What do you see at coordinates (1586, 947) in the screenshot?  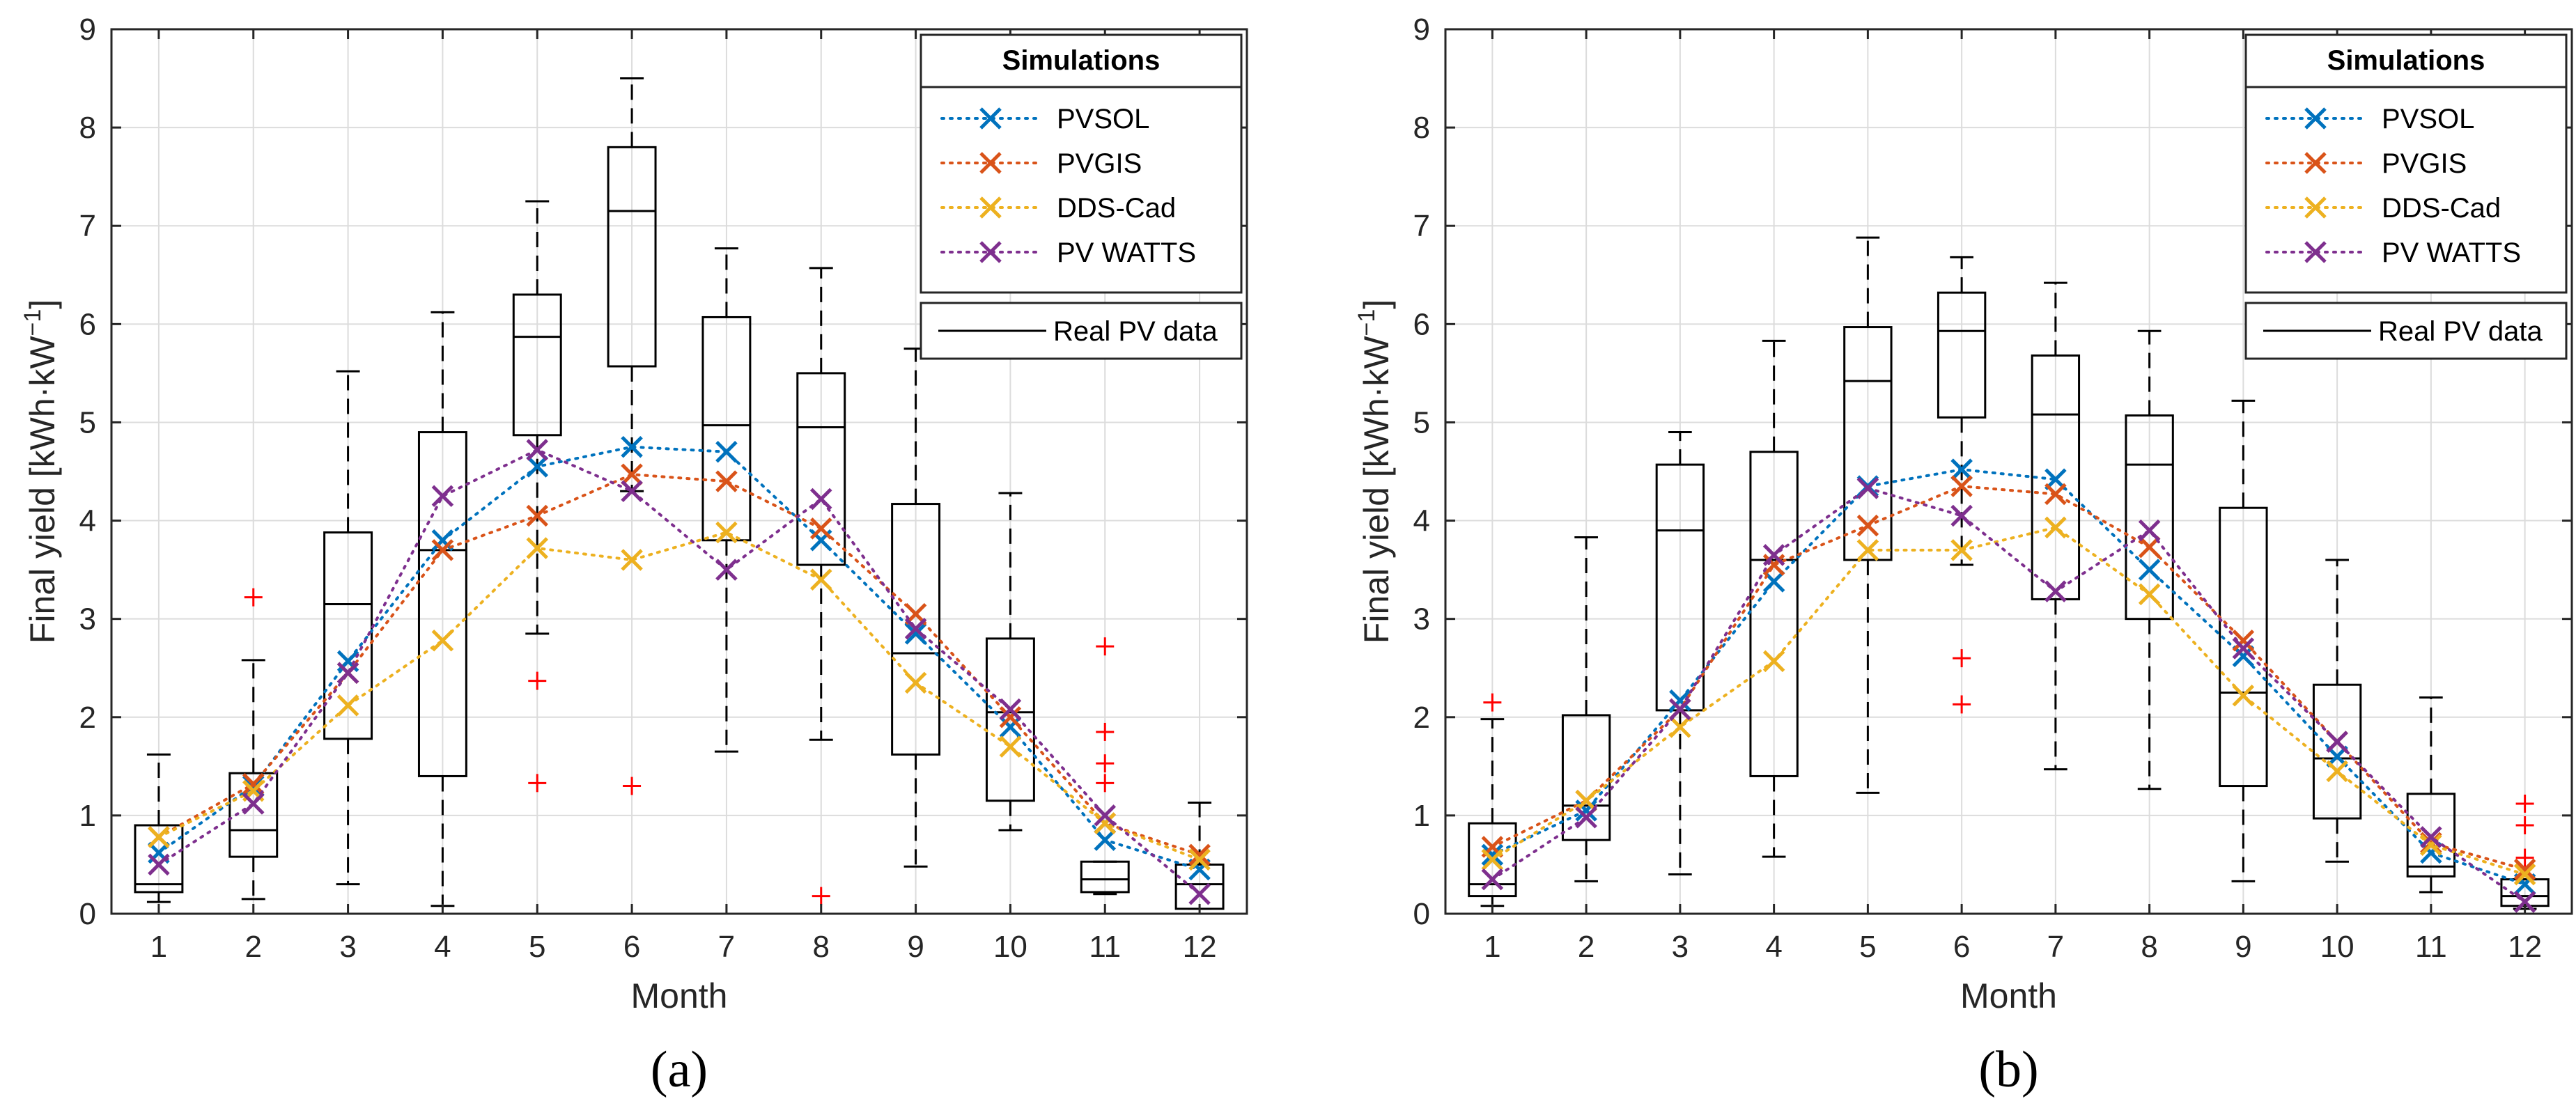 I see `x-tick-label: 2` at bounding box center [1586, 947].